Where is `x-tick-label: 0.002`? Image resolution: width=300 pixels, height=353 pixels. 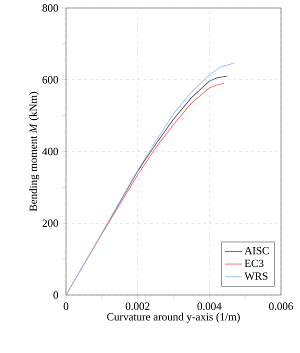
x-tick-label: 0.002 is located at coordinates (138, 306).